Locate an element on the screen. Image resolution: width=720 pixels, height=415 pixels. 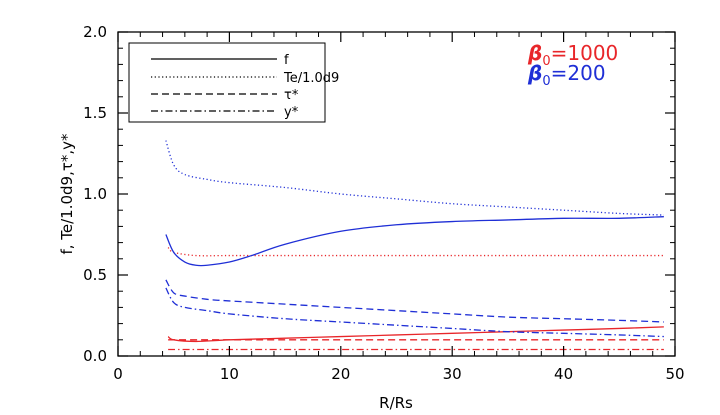
beta-annotation-1000: β0=1000 is located at coordinates (572, 55).